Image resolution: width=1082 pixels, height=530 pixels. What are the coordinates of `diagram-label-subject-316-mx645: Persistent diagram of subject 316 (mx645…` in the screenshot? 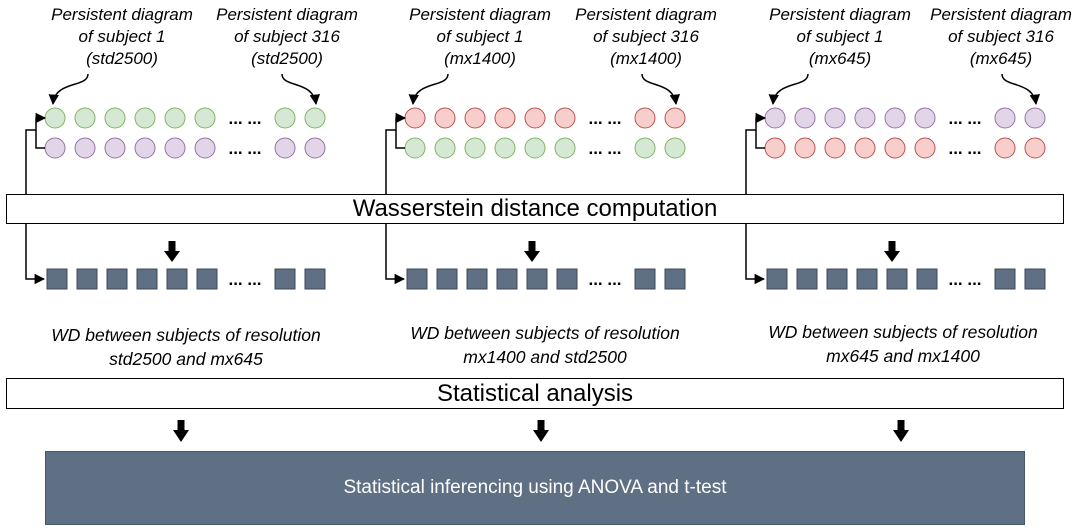 It's located at (996, 37).